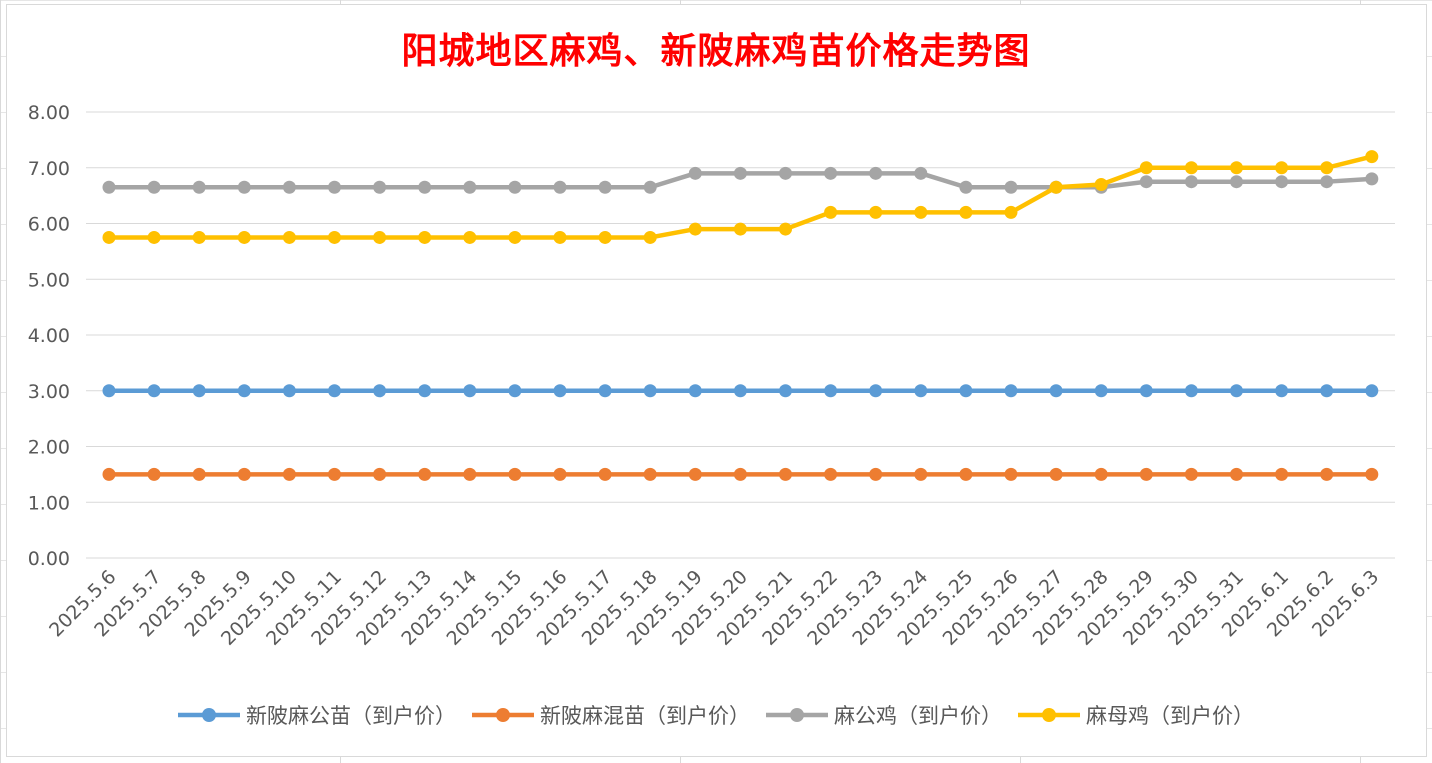 The image size is (1432, 763). Describe the element at coordinates (716, 51) in the screenshot. I see `chart-title: 阳城地区麻鸡、新陂麻鸡苗价格走势图` at that location.